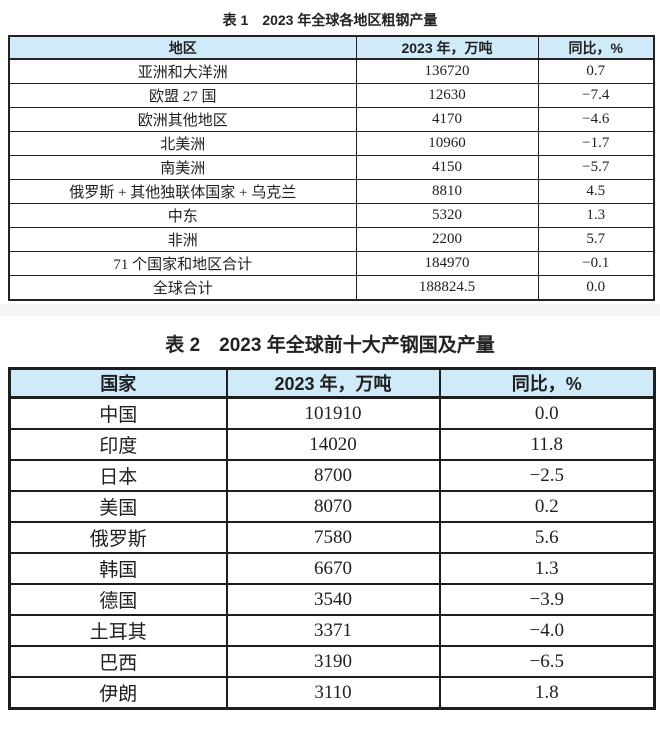 This screenshot has width=660, height=735. What do you see at coordinates (182, 288) in the screenshot?
I see `table-cell: 全球合计` at bounding box center [182, 288].